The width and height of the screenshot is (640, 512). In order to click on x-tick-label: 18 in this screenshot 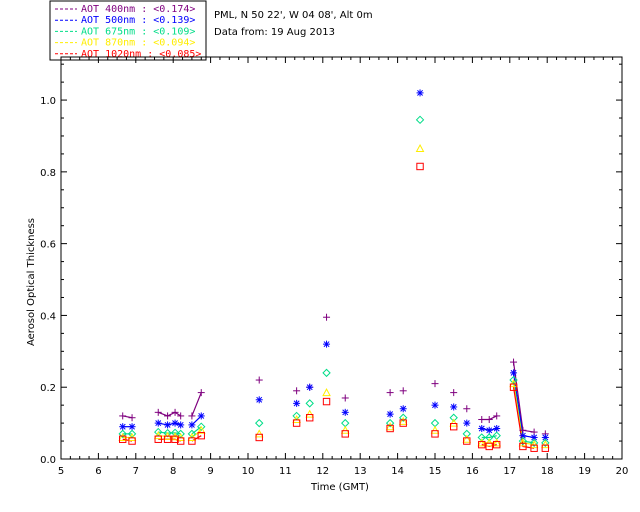, I will do `click(547, 471)`.